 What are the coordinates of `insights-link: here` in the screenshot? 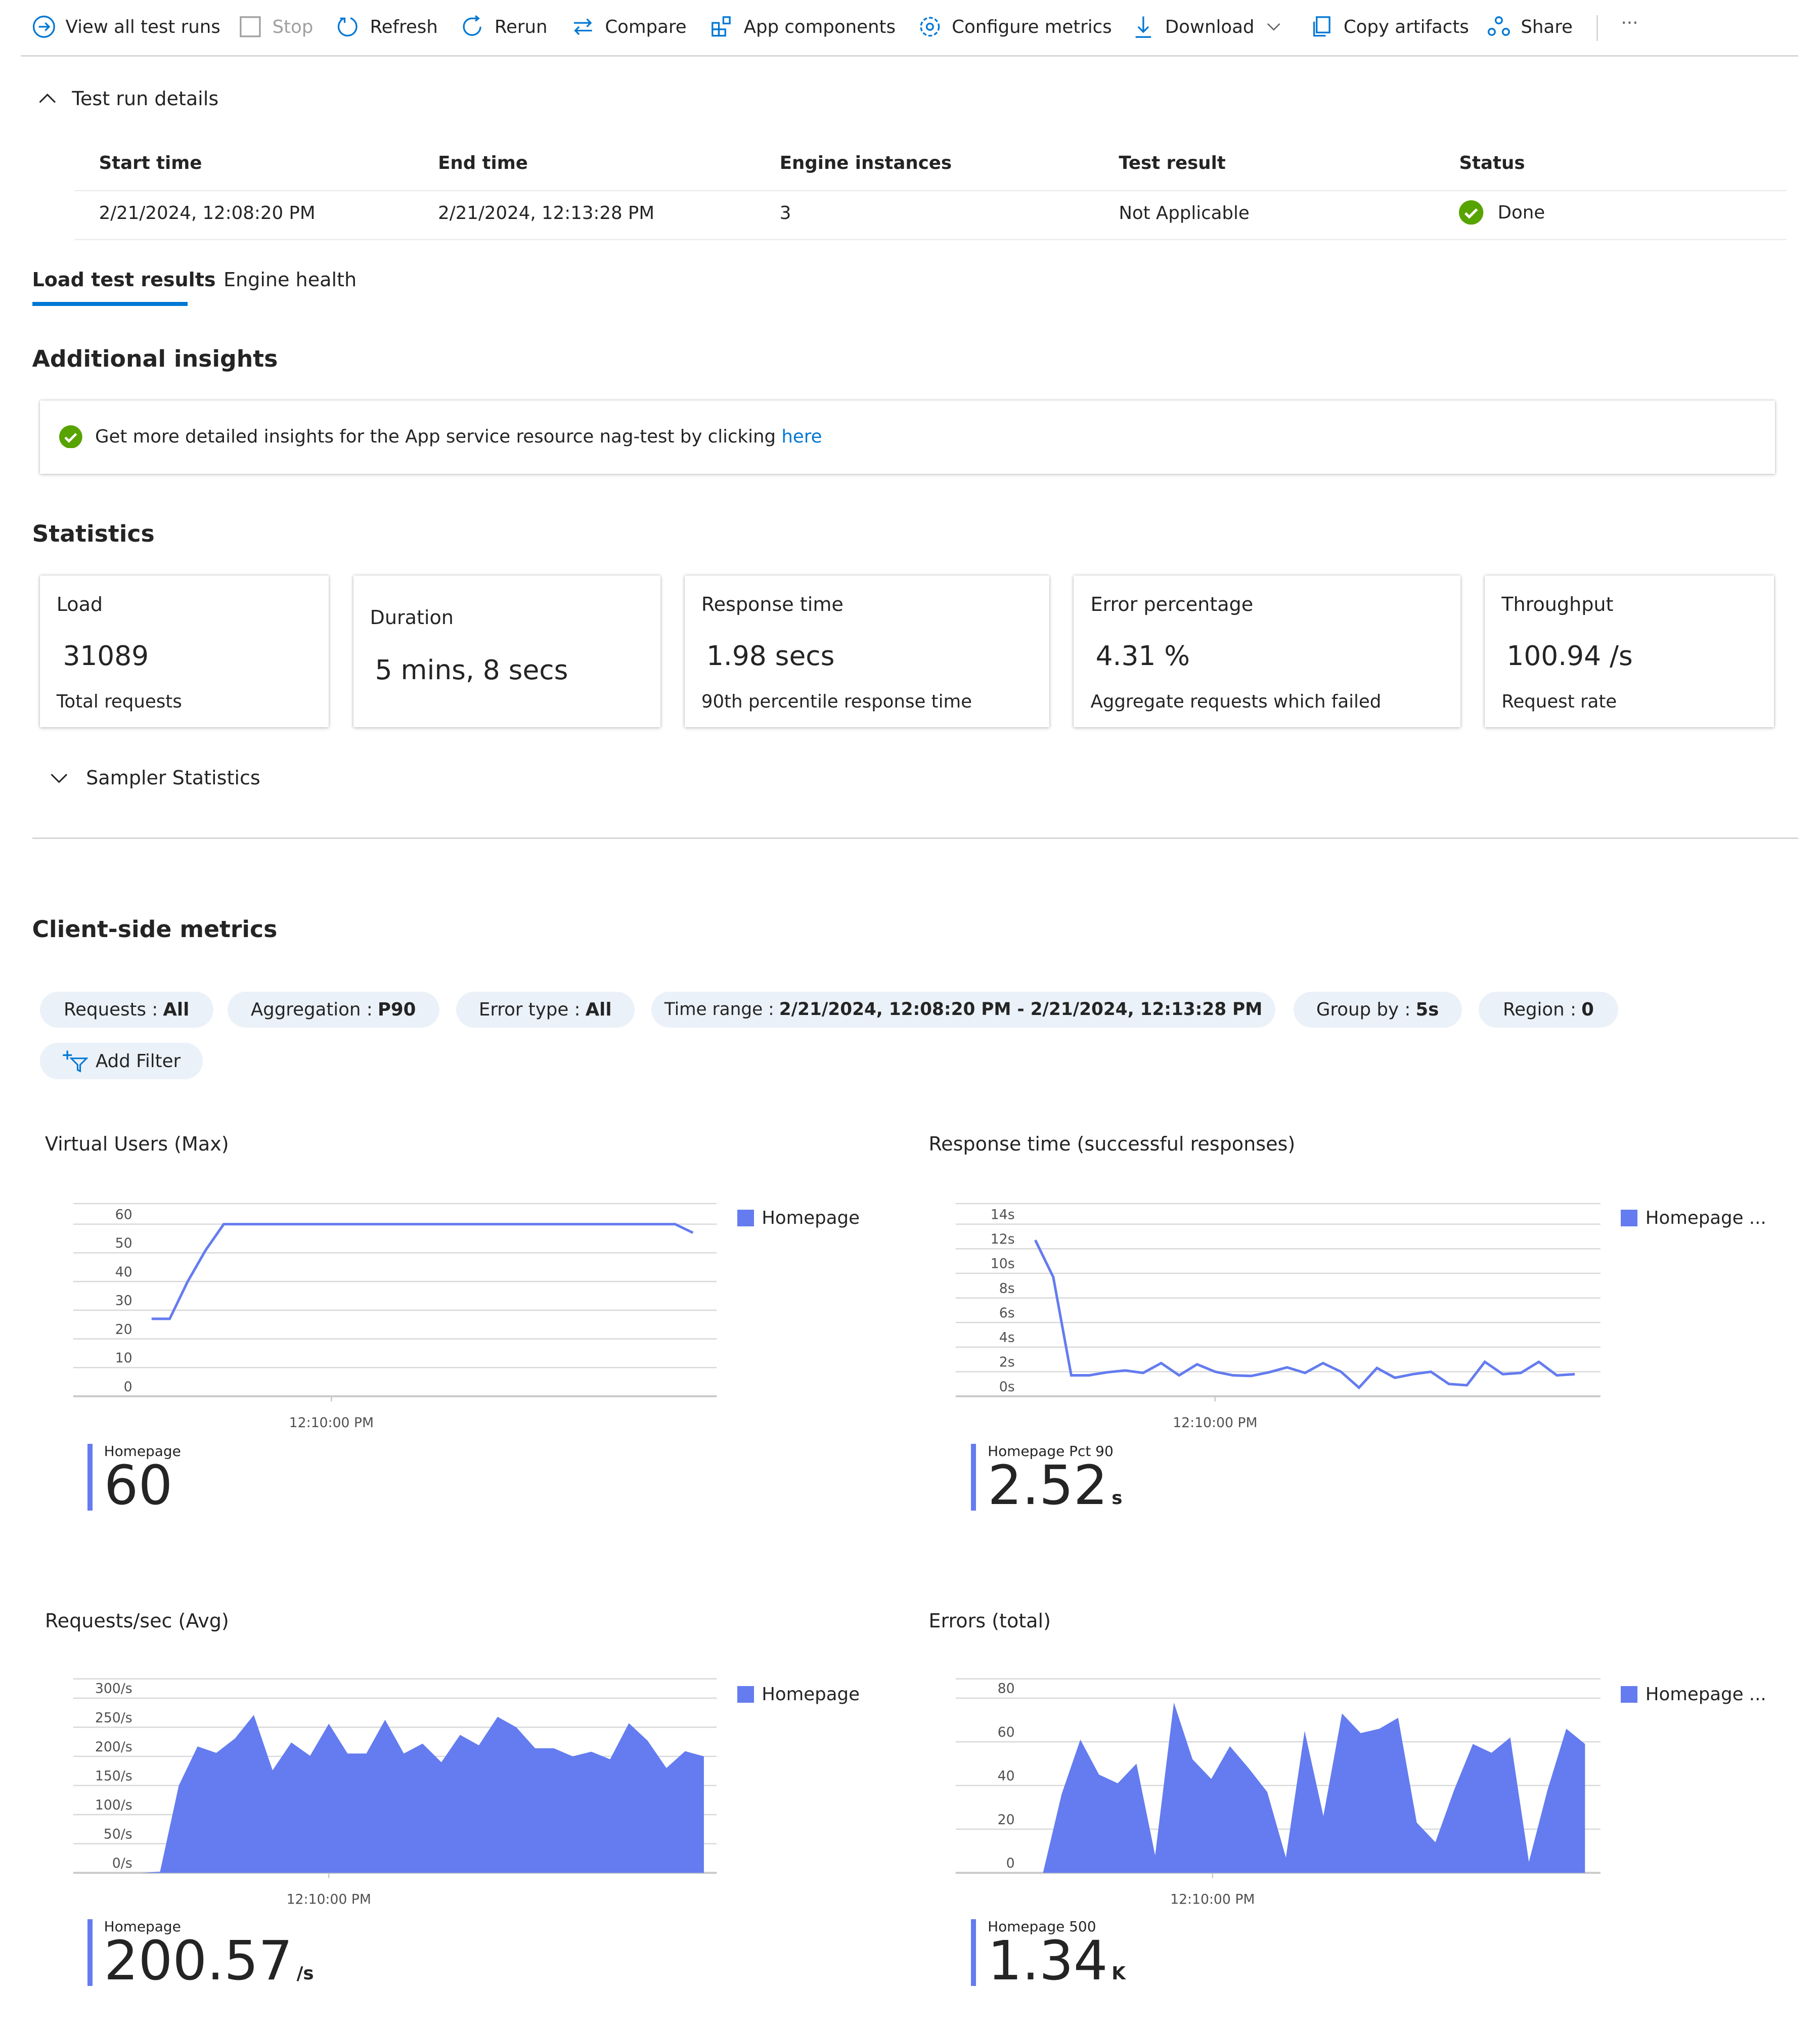 It's located at (801, 437).